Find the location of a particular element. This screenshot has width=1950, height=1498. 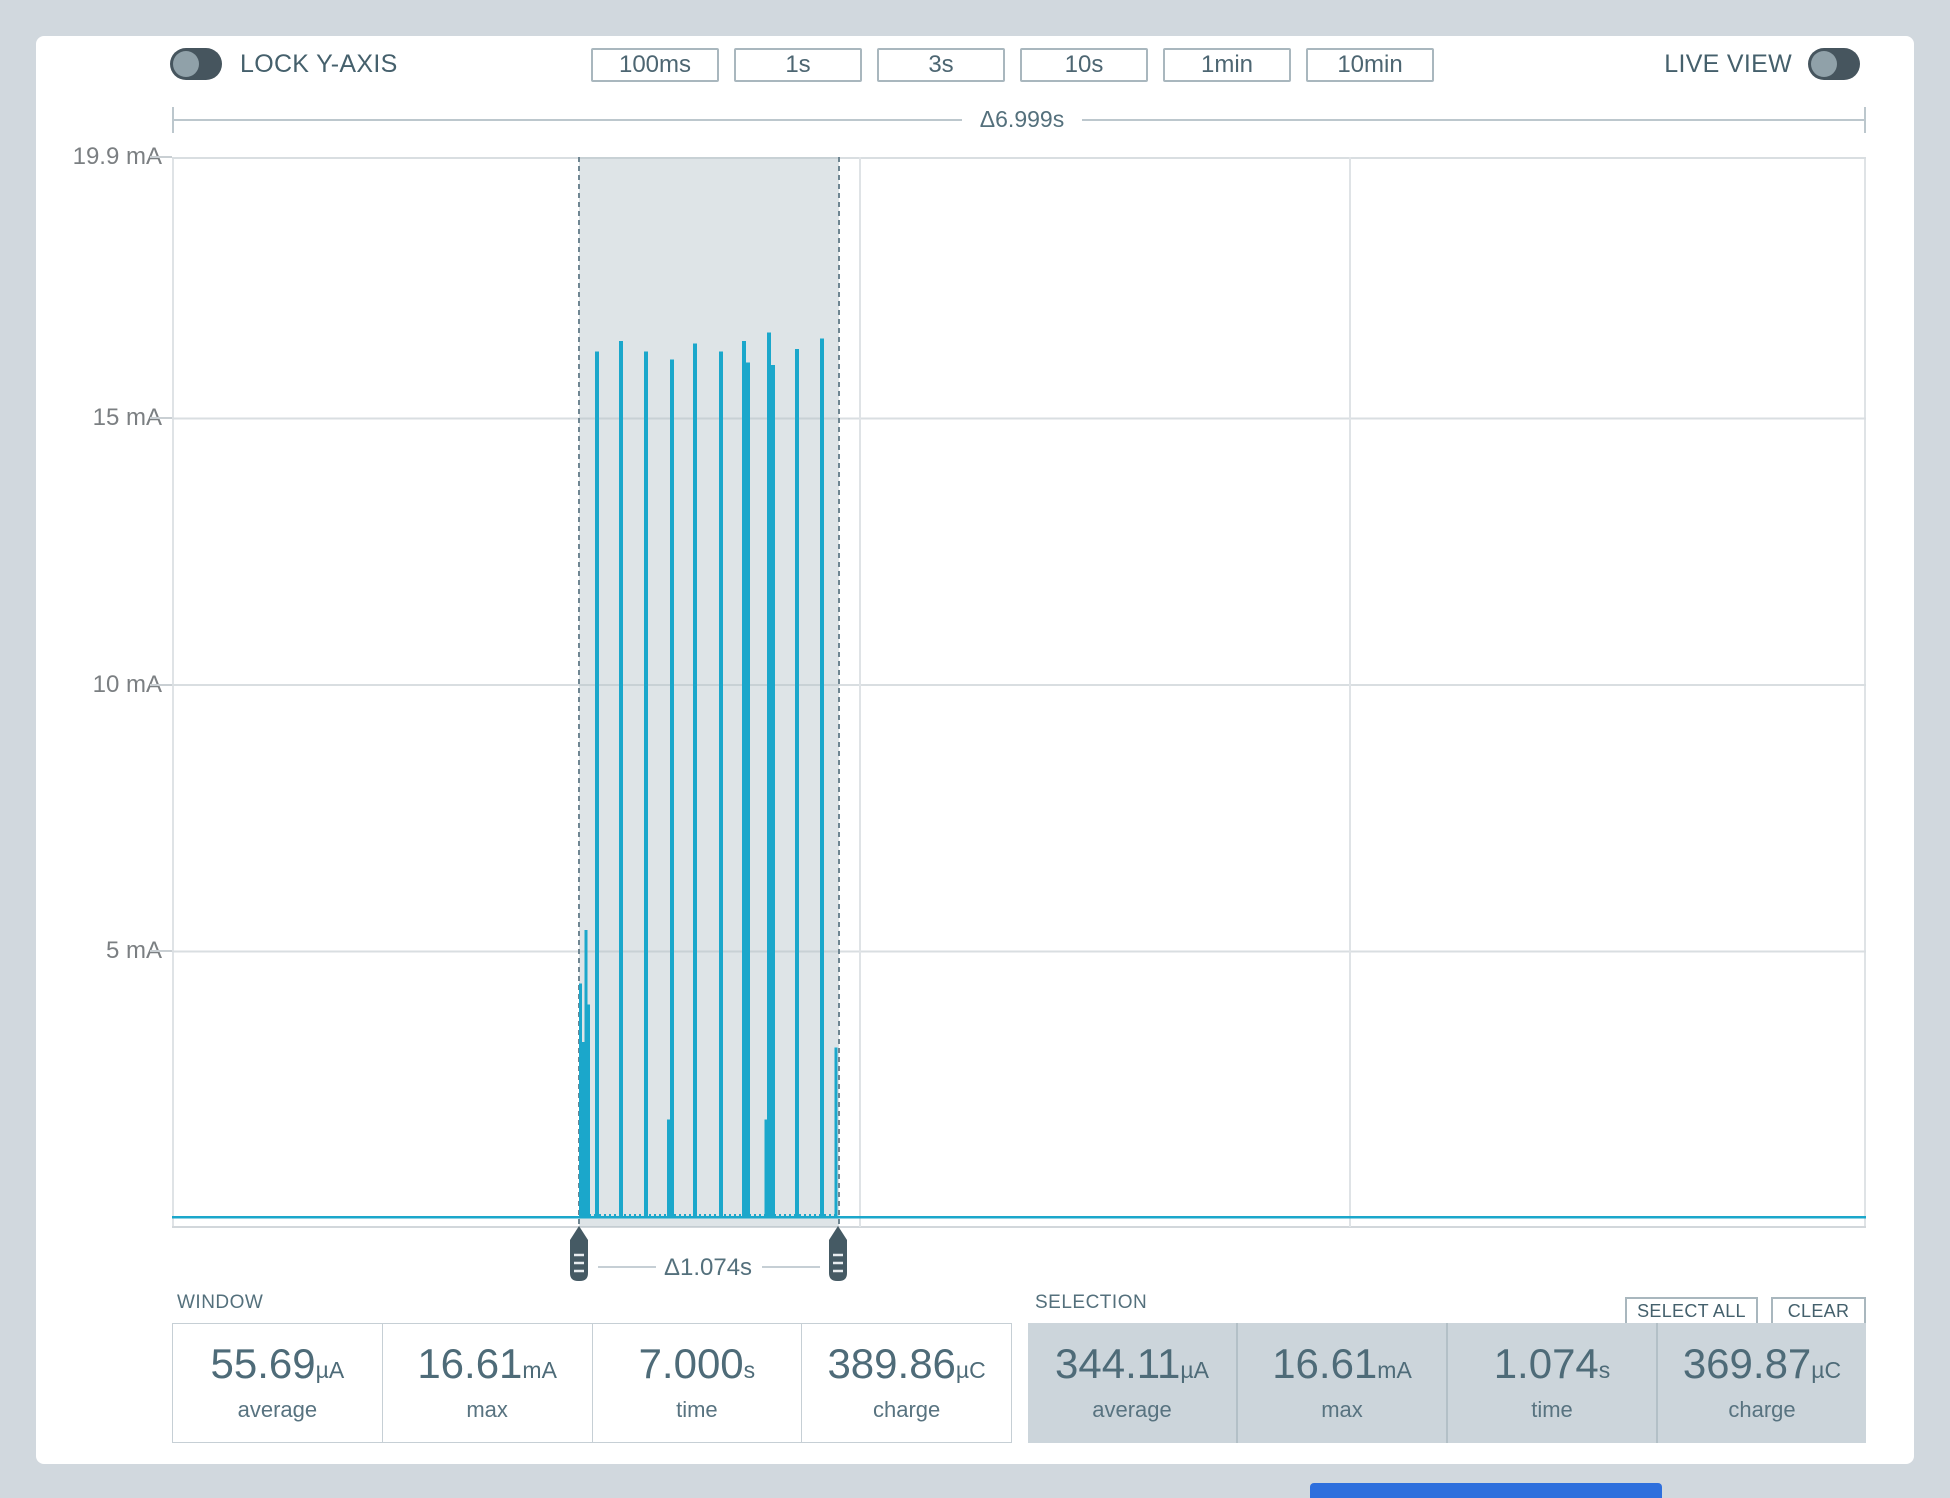

stat-value: 389.86µC is located at coordinates (906, 1363).